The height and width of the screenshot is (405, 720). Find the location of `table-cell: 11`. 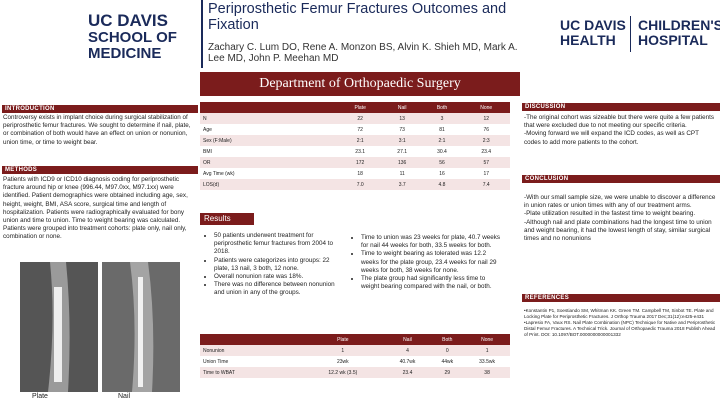

table-cell: 11 is located at coordinates (402, 173).